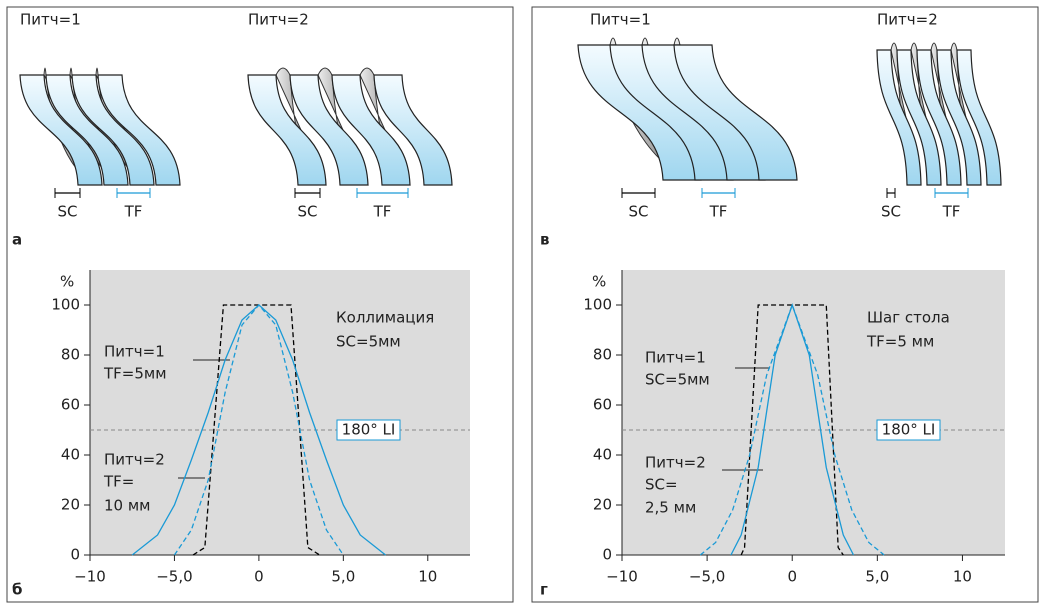 The image size is (1044, 613). What do you see at coordinates (127, 506) in the screenshot?
I see `annotation: 10 мм` at bounding box center [127, 506].